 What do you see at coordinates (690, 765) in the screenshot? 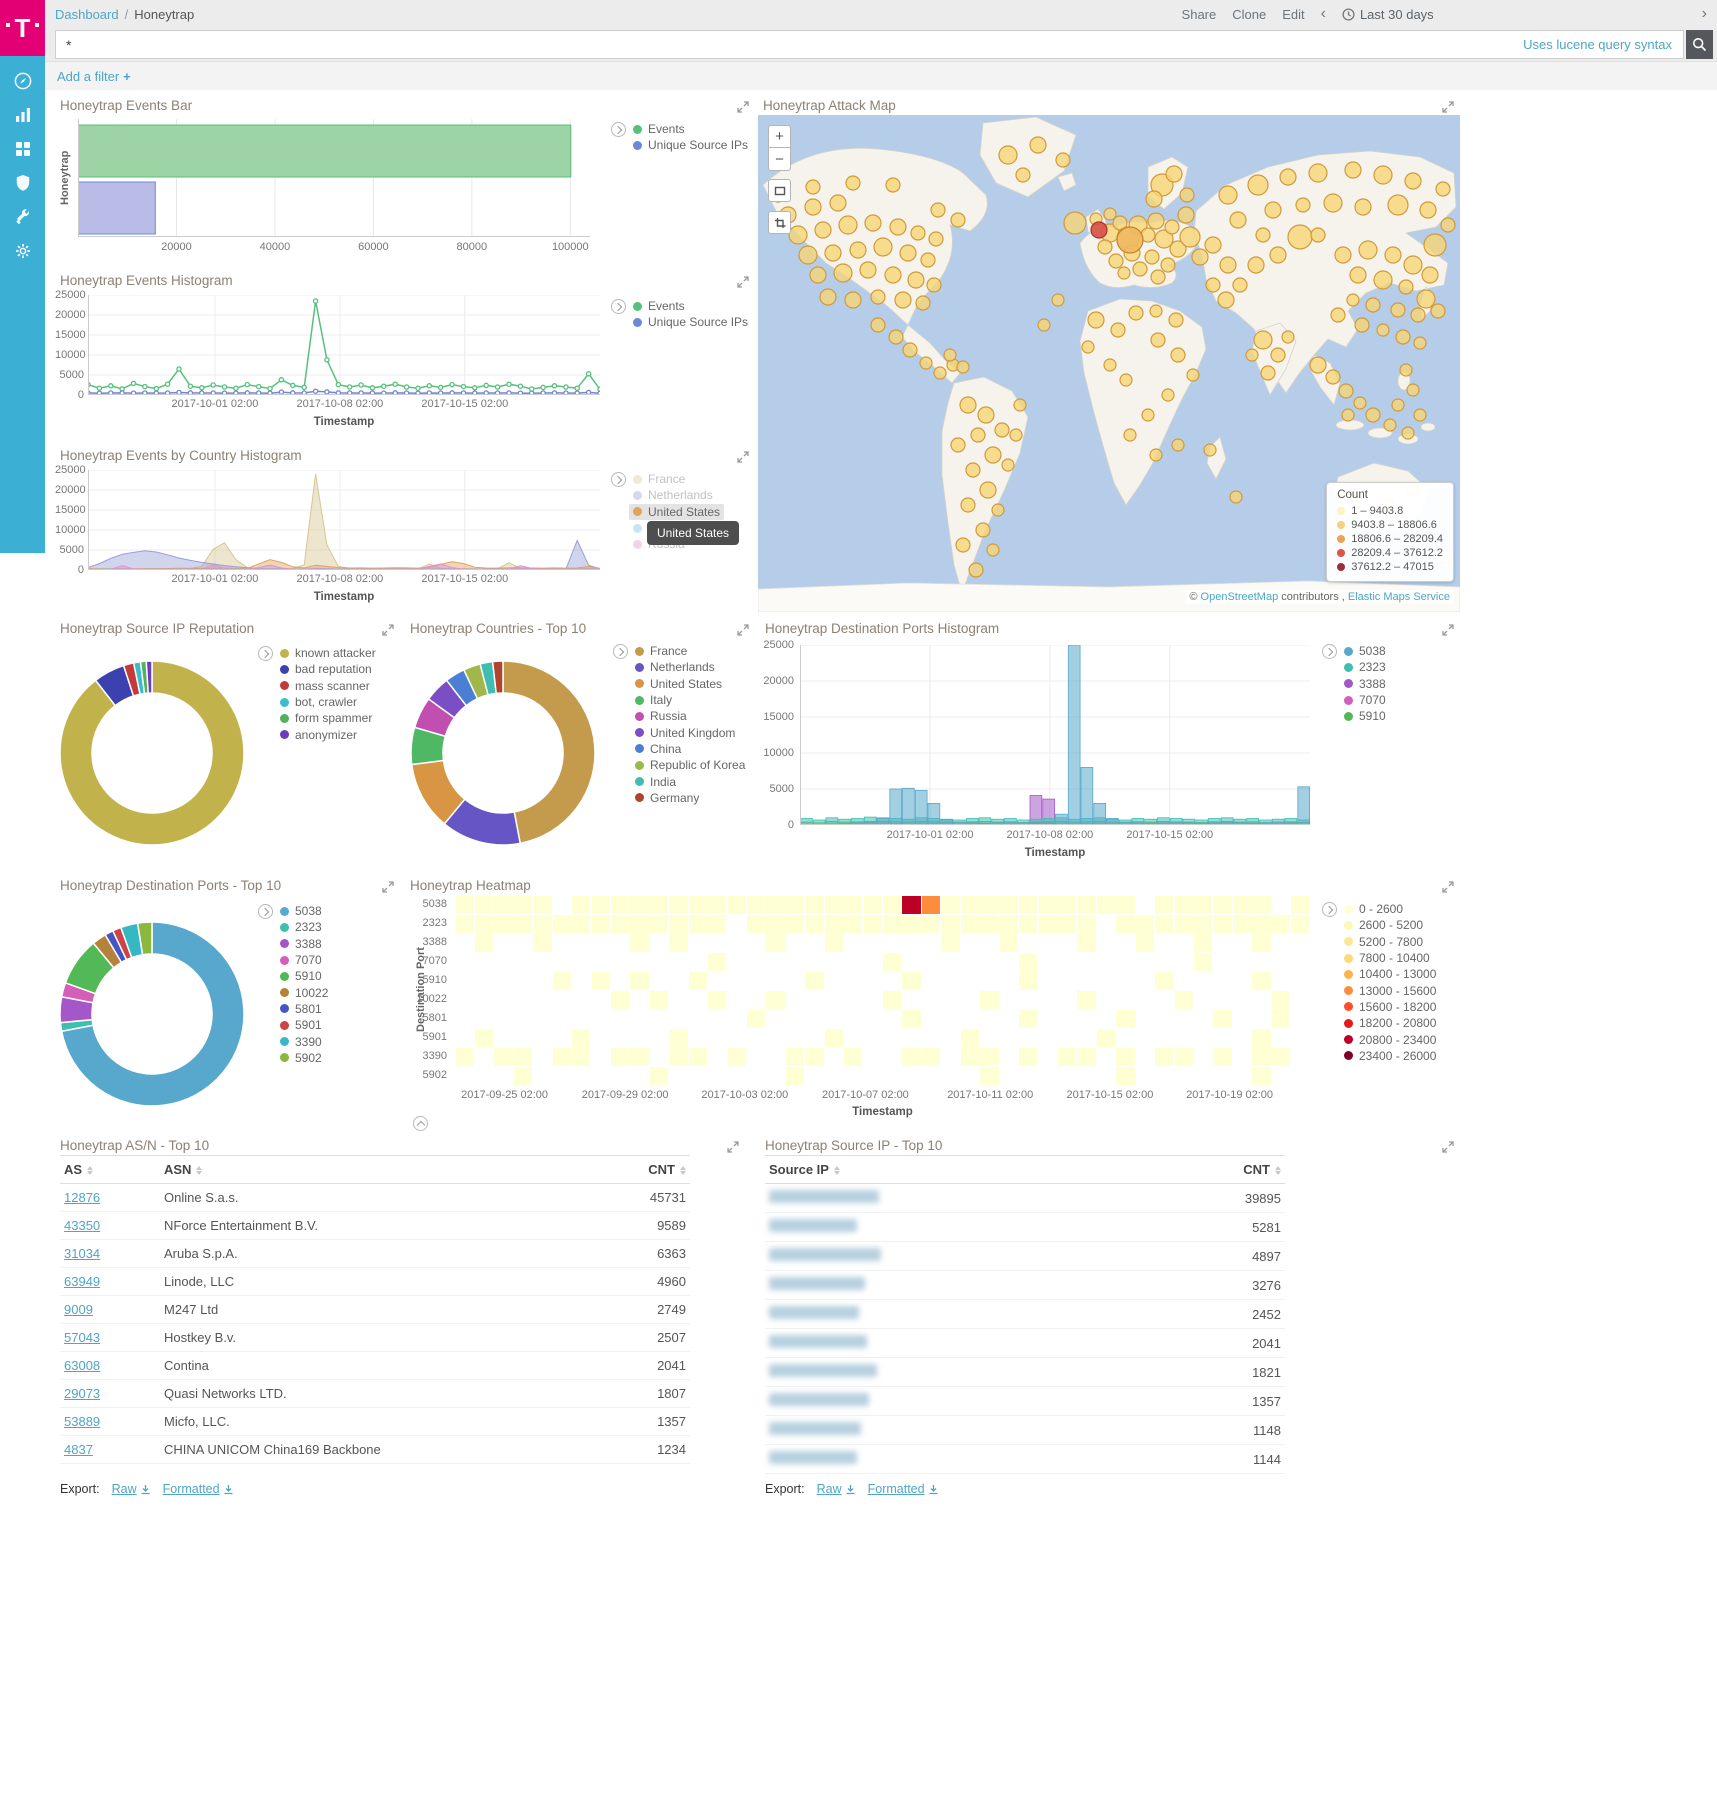
I see `legend-item: Republic of Korea` at bounding box center [690, 765].